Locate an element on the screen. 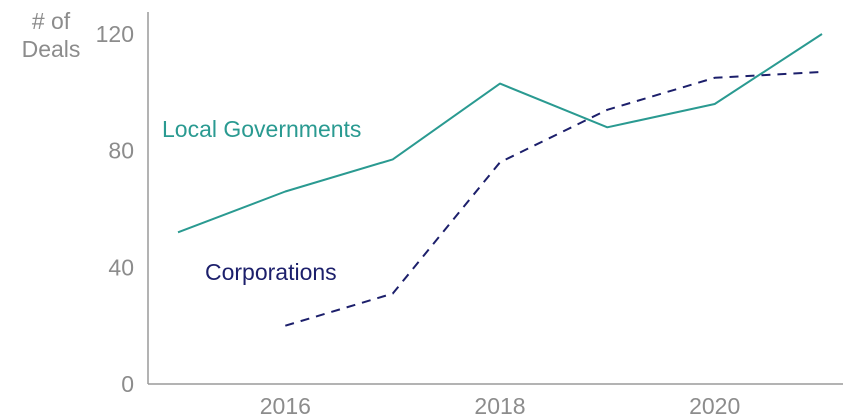  x-tick-labels: 2016 2018 2020 is located at coordinates (500, 405).